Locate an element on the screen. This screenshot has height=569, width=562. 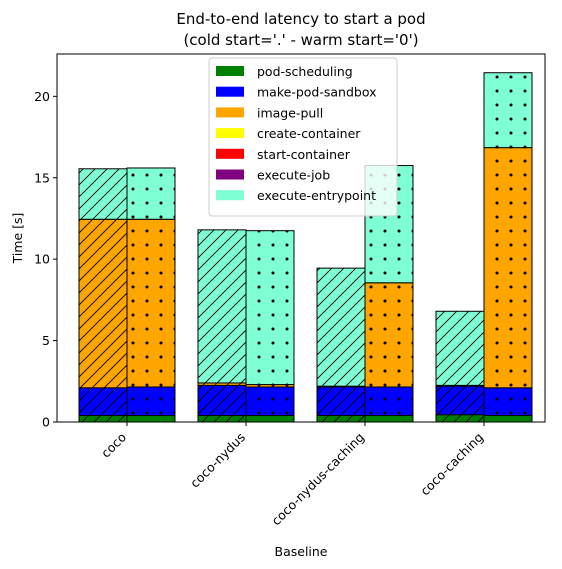
bar-coco-nydus-cold-make-pod-sandbox-hatch is located at coordinates (222, 400).